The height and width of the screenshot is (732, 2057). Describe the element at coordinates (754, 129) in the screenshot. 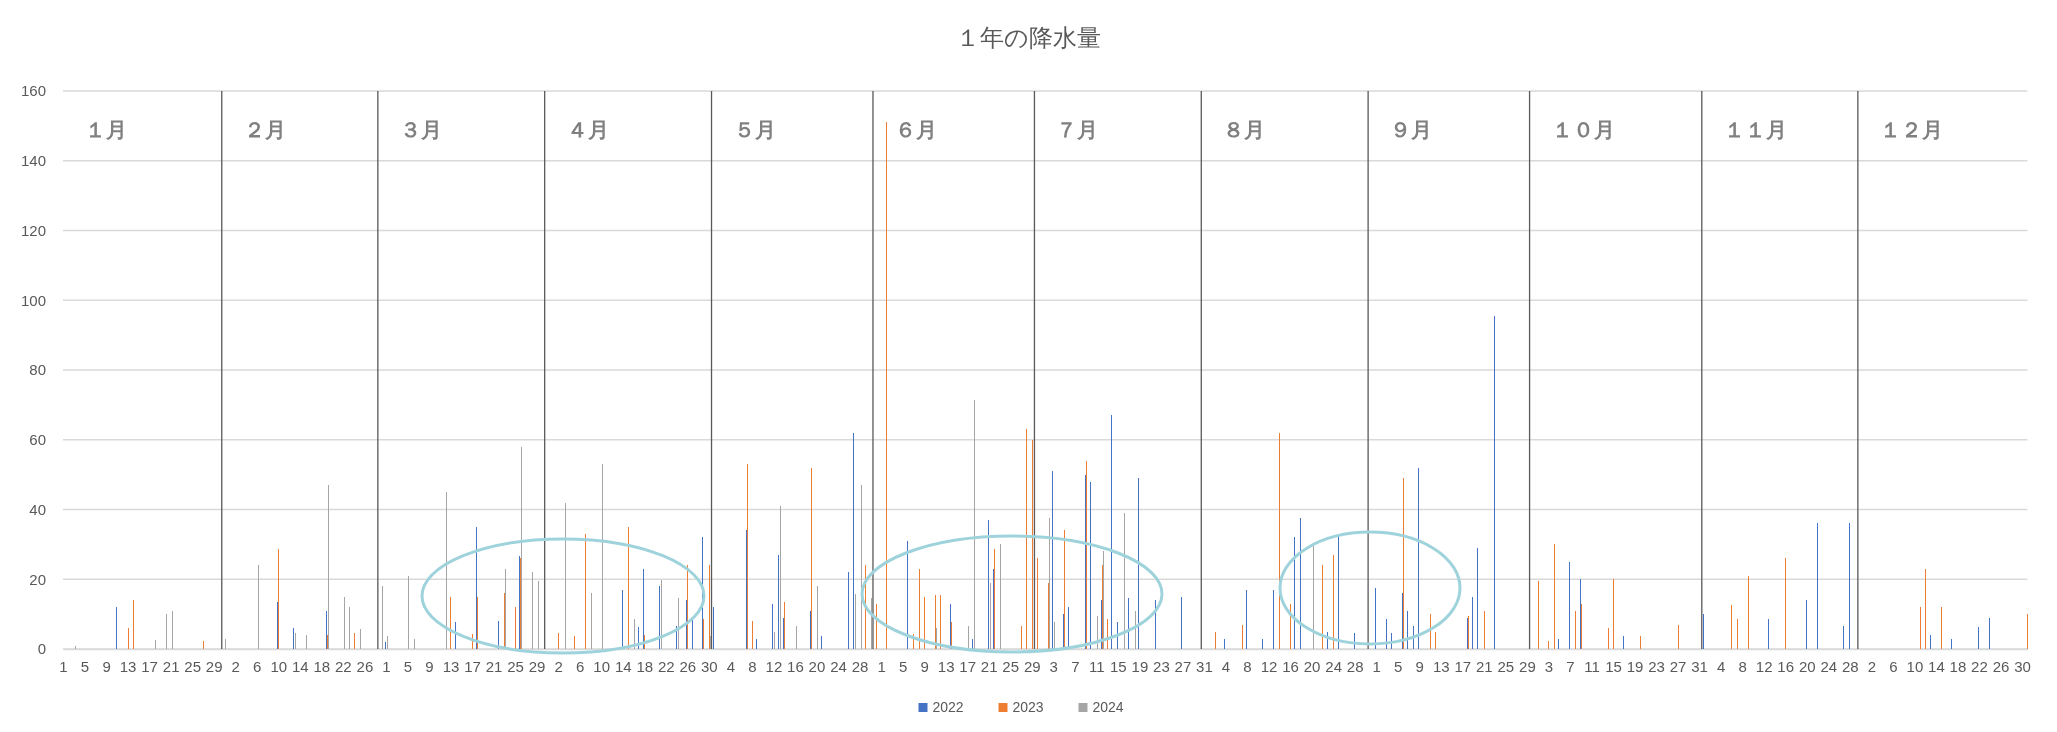

I see `annotation: ５月` at that location.